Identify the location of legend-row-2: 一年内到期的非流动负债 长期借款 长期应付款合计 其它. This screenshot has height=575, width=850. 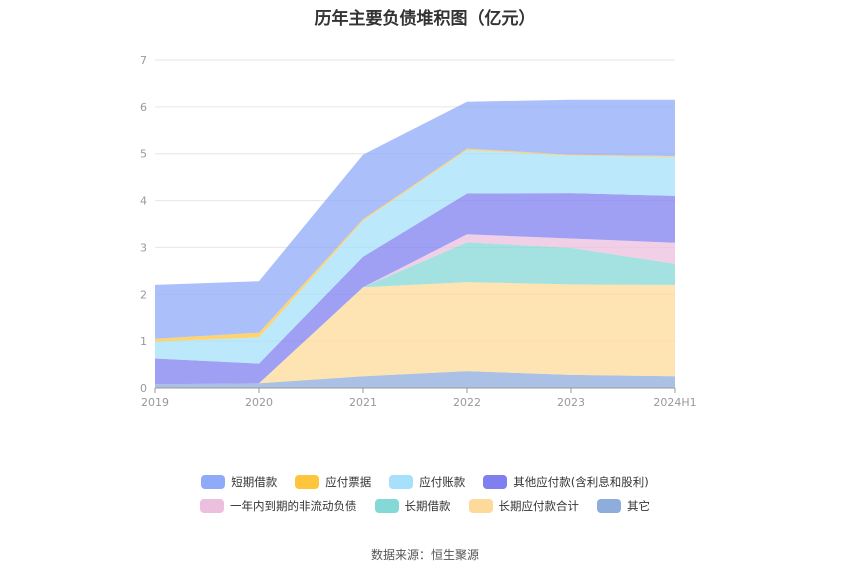
(425, 506).